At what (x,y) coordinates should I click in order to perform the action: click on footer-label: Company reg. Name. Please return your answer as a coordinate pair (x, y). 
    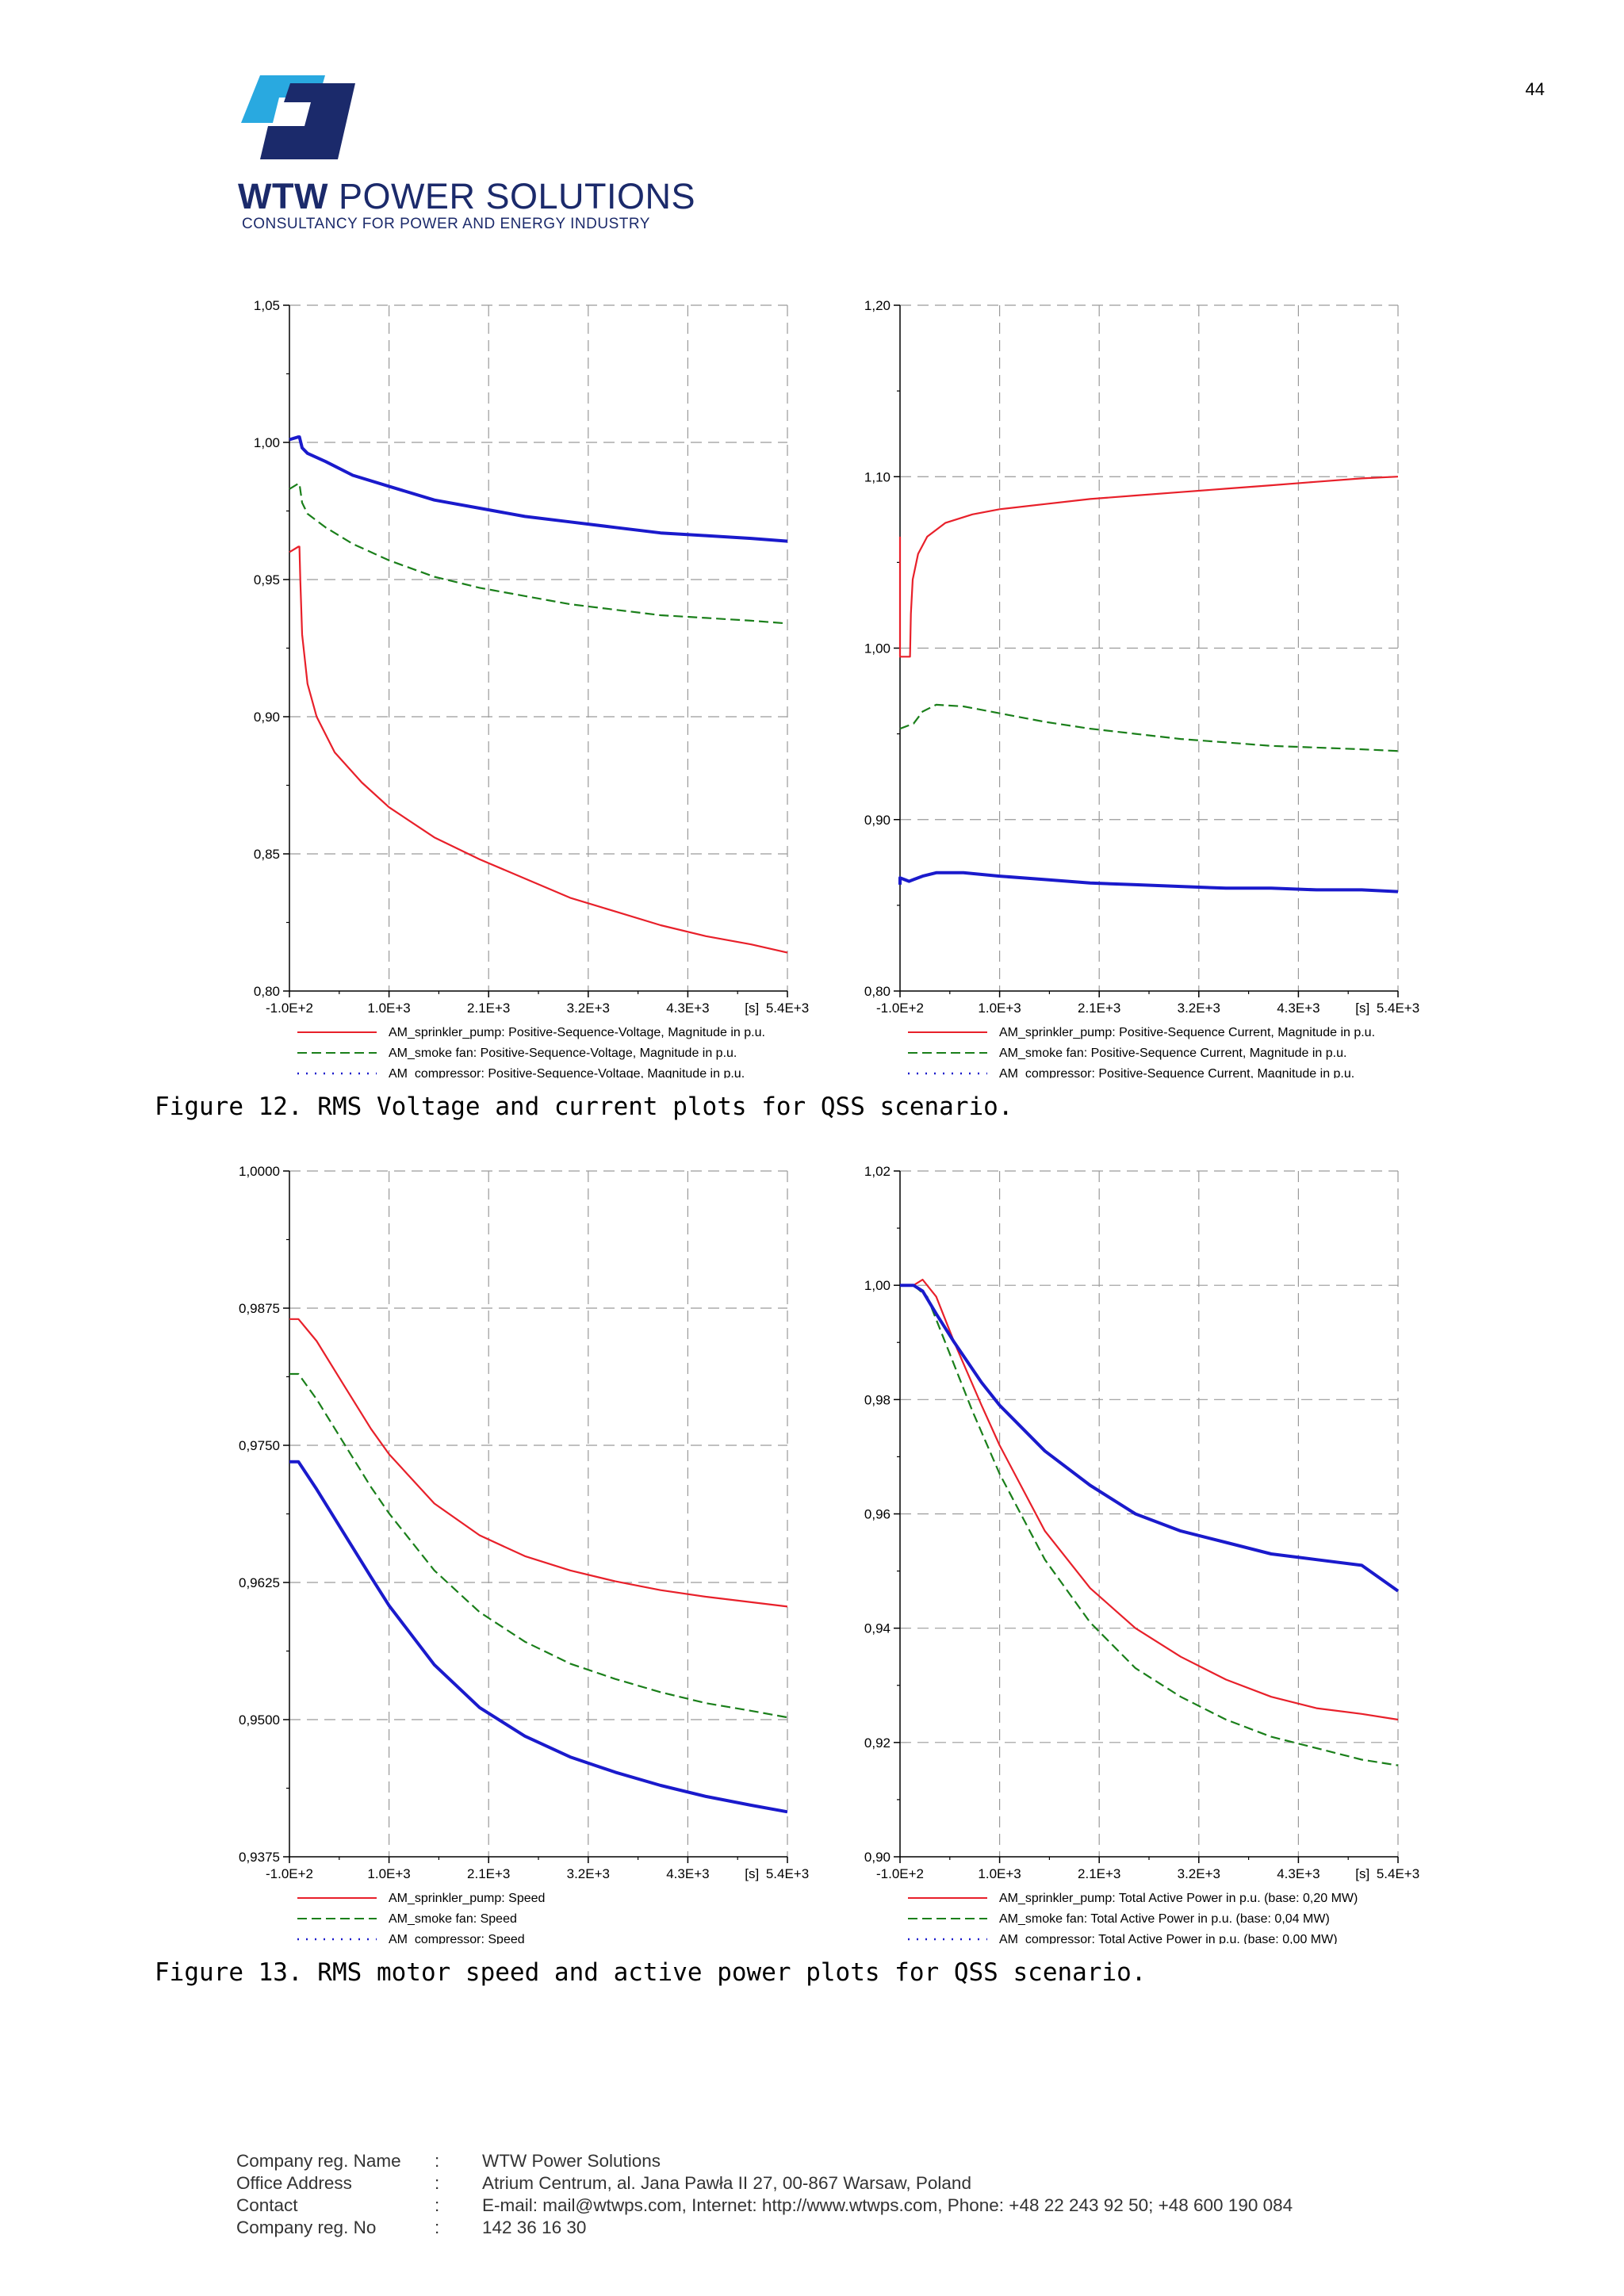
    Looking at the image, I should click on (318, 2161).